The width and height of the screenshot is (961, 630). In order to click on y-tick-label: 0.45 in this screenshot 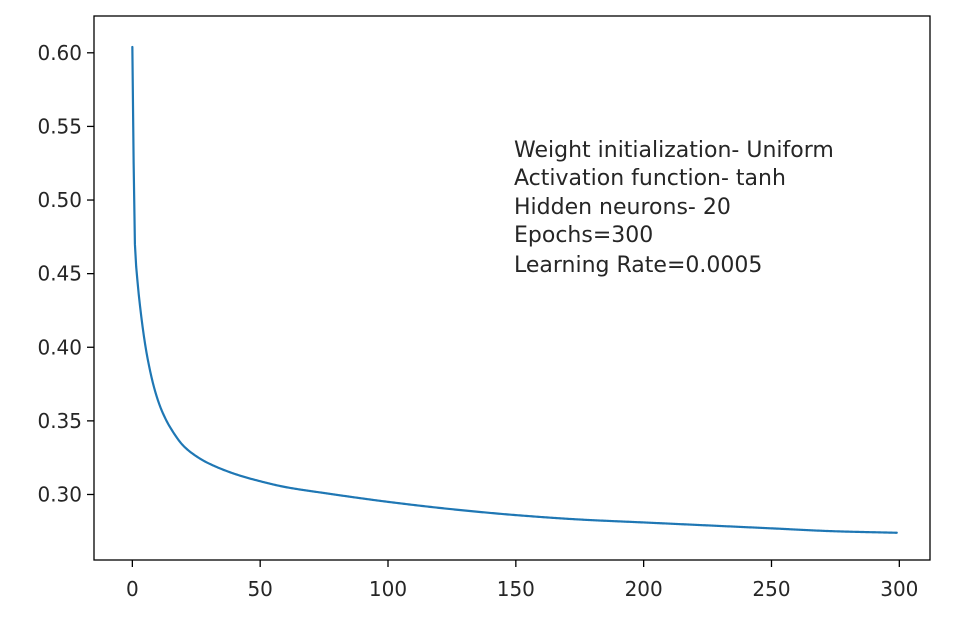, I will do `click(59, 274)`.